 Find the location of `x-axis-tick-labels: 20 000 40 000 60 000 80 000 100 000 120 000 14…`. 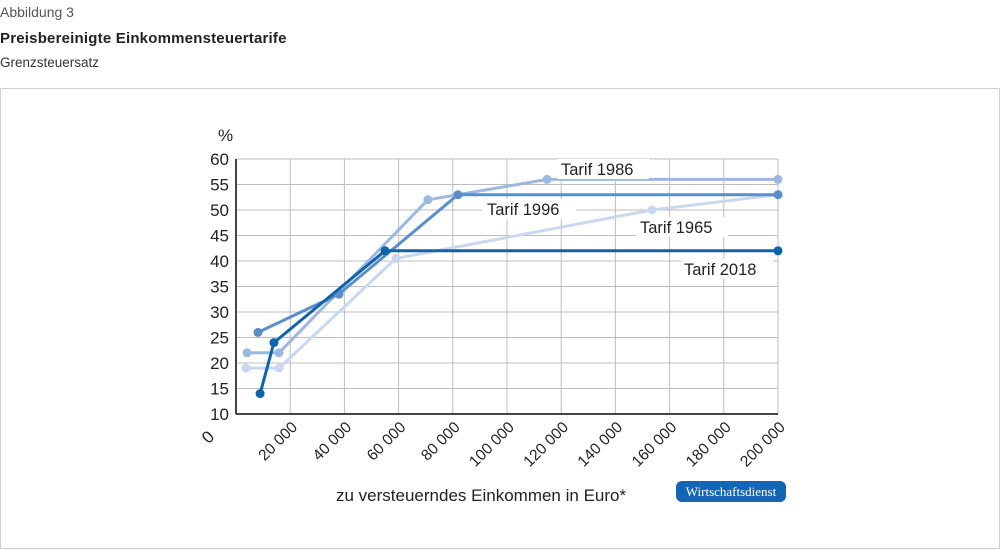

x-axis-tick-labels: 20 000 40 000 60 000 80 000 100 000 120 000 14… is located at coordinates (522, 445).